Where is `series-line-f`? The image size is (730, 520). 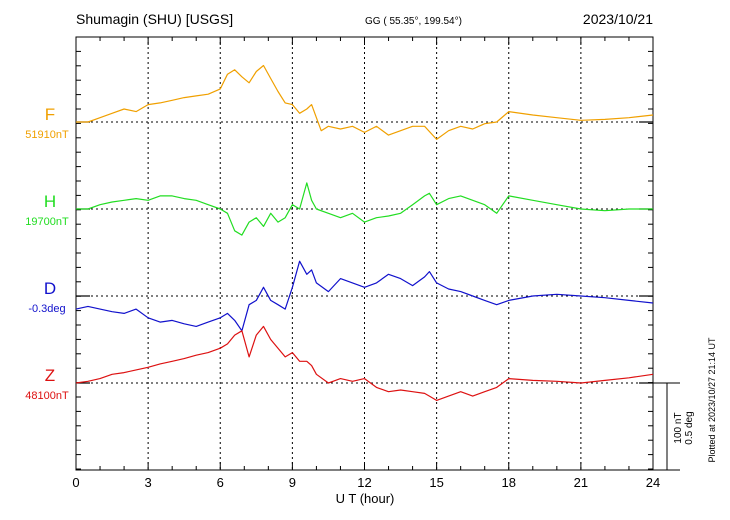
series-line-f is located at coordinates (365, 102).